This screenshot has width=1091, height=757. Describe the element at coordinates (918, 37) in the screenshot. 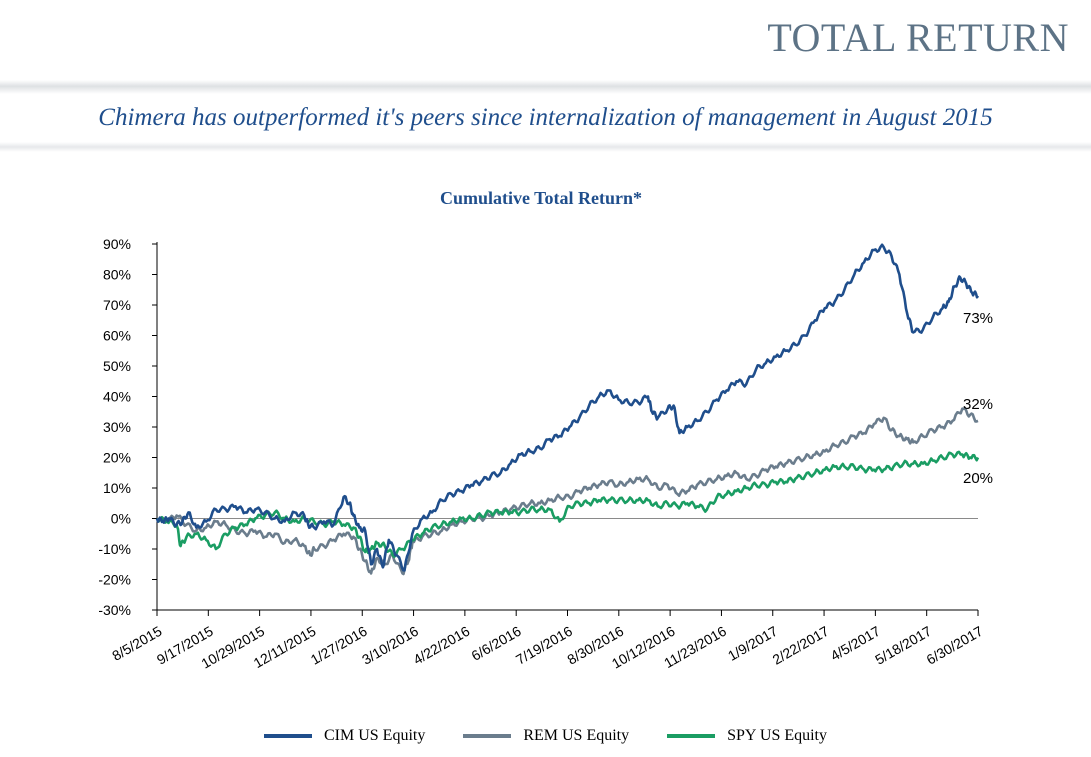

I see `slide-title: TOTAL RETURN` at that location.